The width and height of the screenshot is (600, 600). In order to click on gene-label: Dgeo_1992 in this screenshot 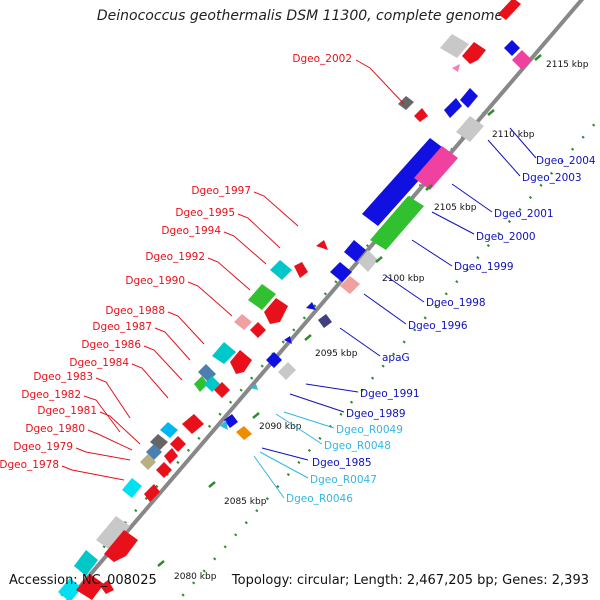, I will do `click(175, 257)`.